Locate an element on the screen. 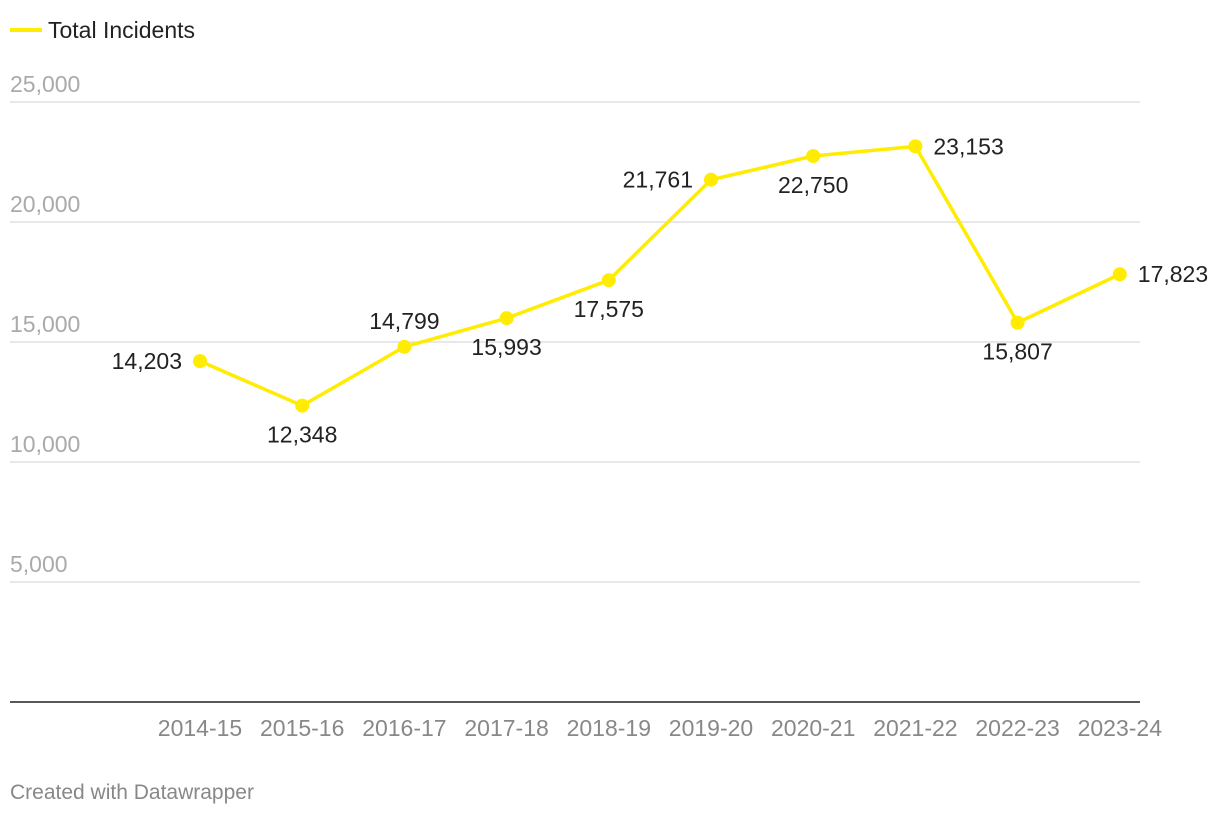  data-label: 22,750 is located at coordinates (813, 185).